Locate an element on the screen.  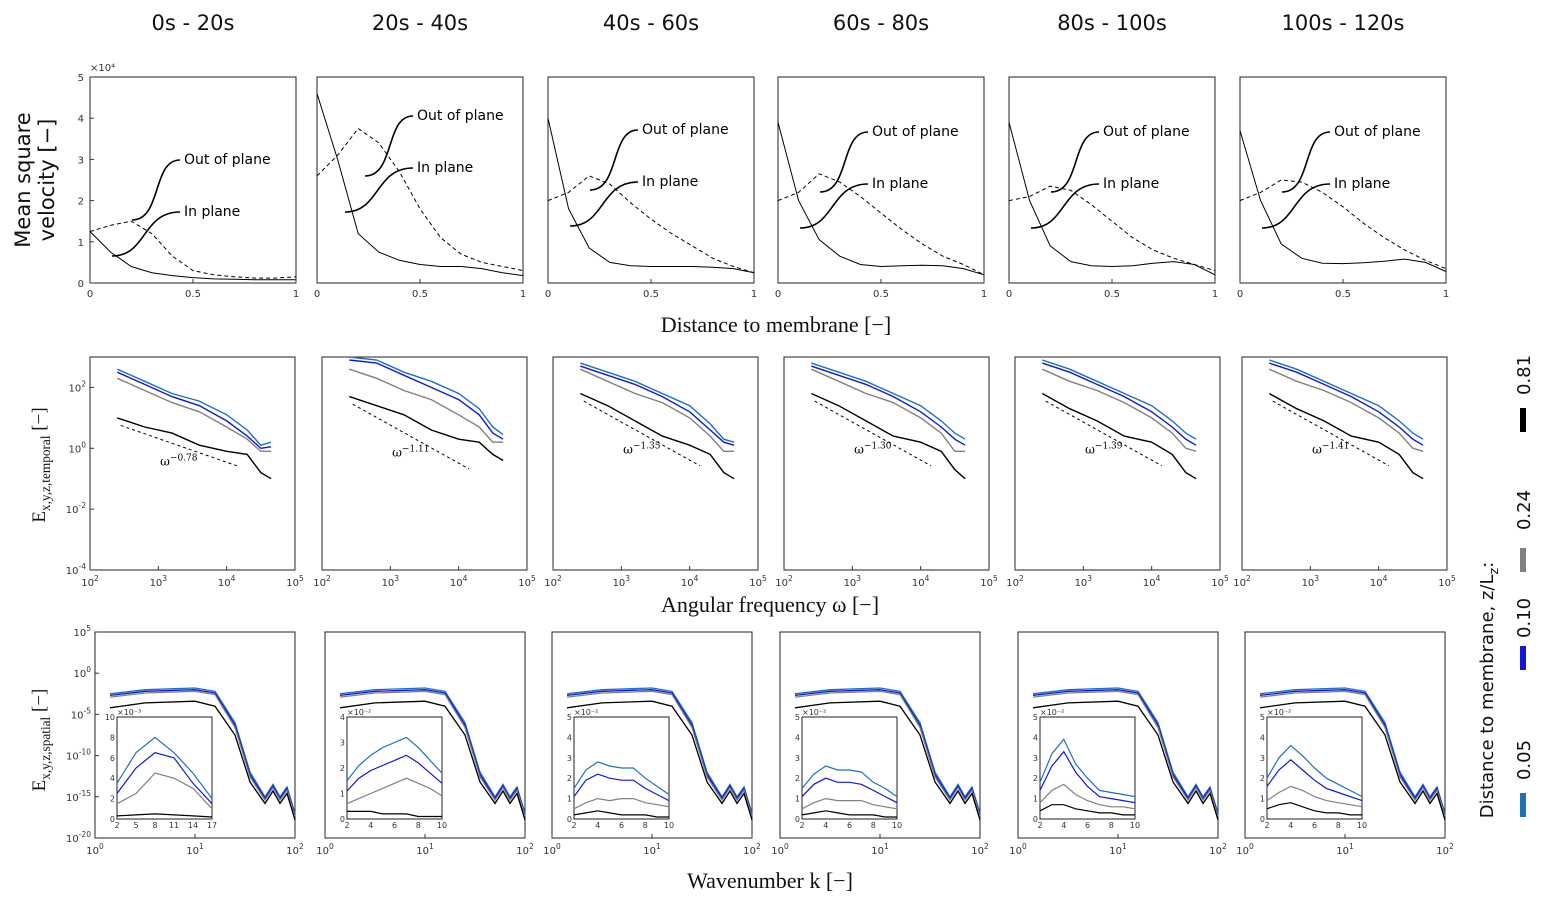
y-multiplier: ×10⁴ is located at coordinates (102, 68).